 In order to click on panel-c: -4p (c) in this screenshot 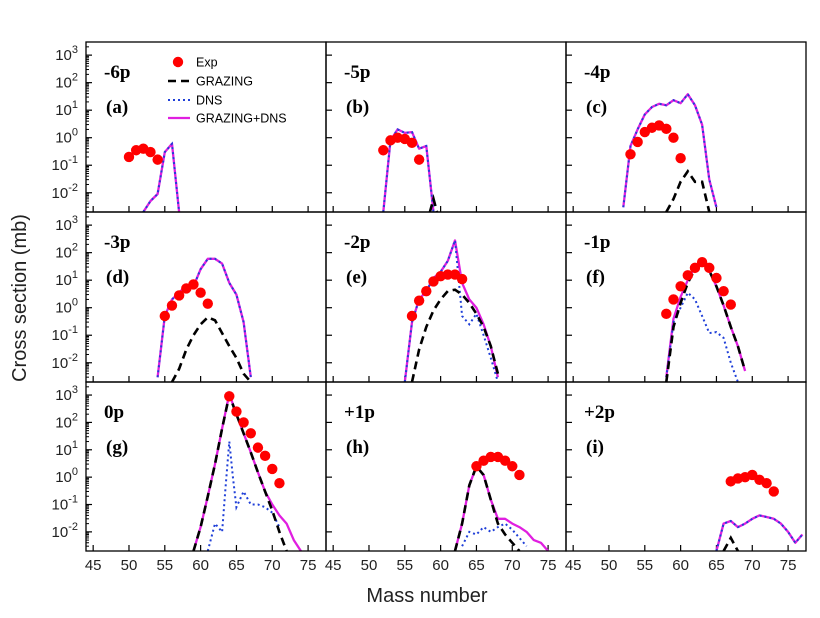, I will do `click(686, 127)`.